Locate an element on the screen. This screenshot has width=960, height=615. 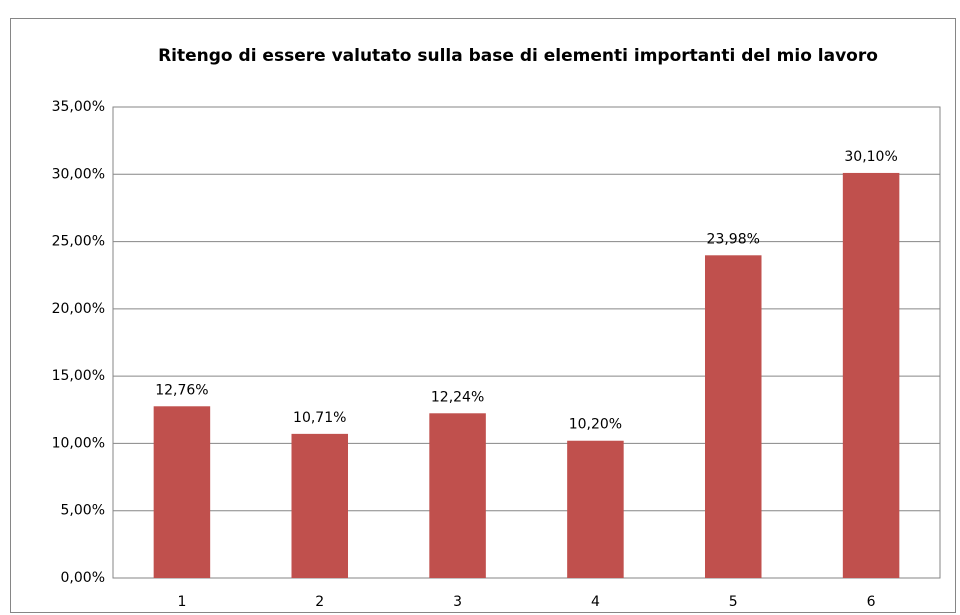
x-tick-label: 5 is located at coordinates (733, 602).